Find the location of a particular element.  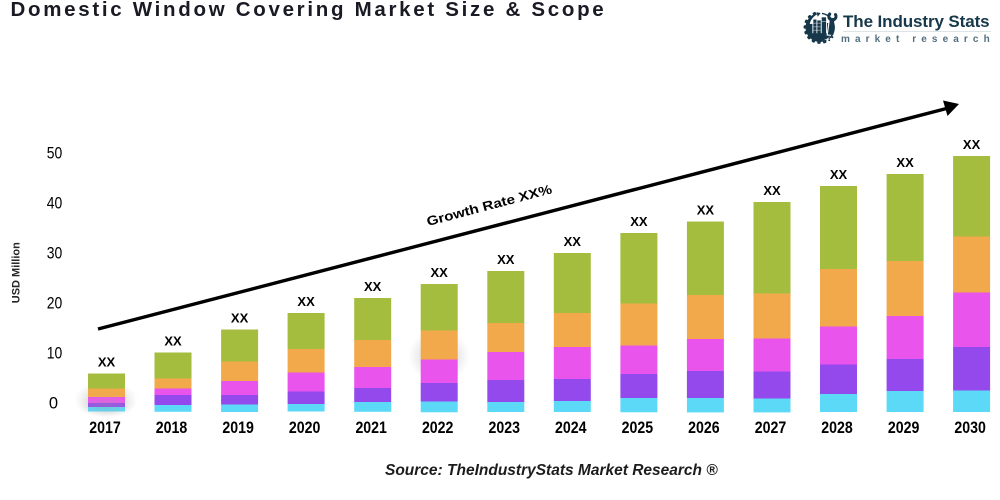

svg-text: 30 is located at coordinates (55, 254).